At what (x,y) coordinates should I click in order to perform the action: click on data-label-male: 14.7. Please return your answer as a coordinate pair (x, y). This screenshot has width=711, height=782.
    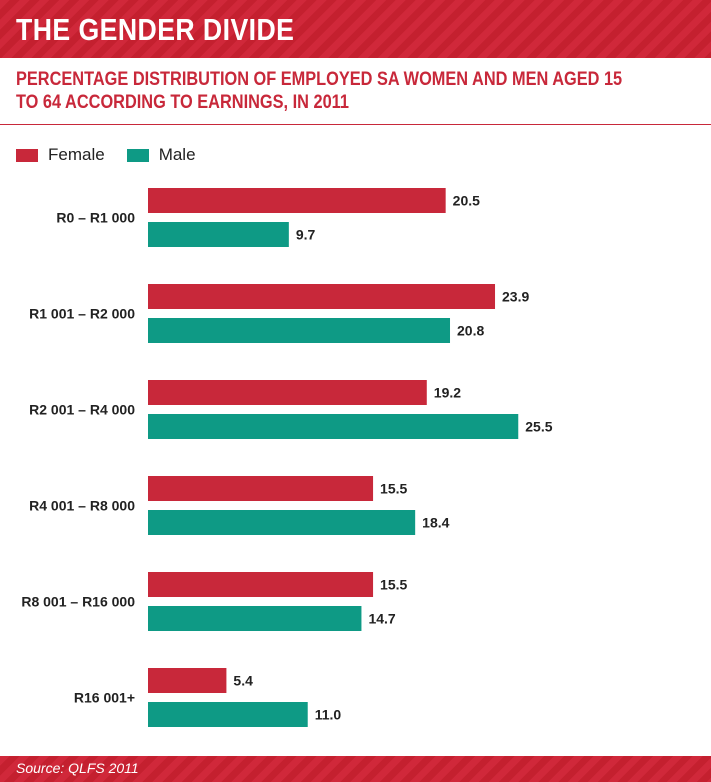
    Looking at the image, I should click on (381, 619).